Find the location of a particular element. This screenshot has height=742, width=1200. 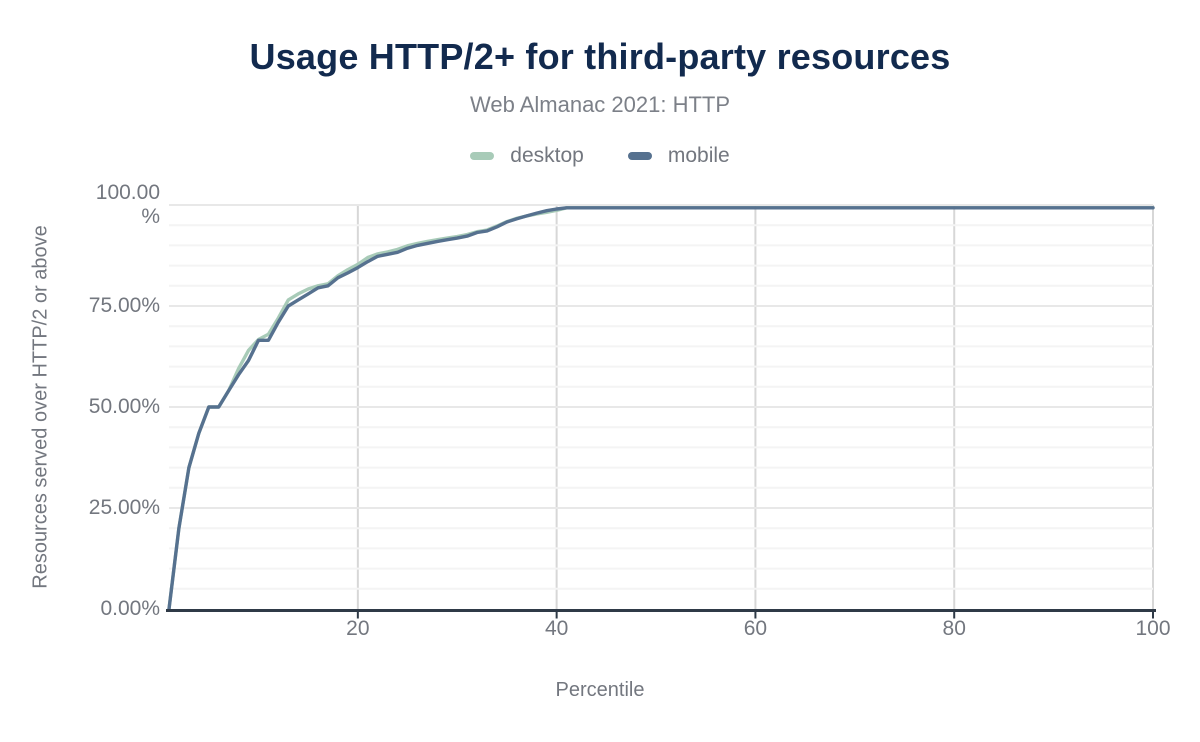

y-axis-title: Resources served over HTTP/2 or above is located at coordinates (40, 407).